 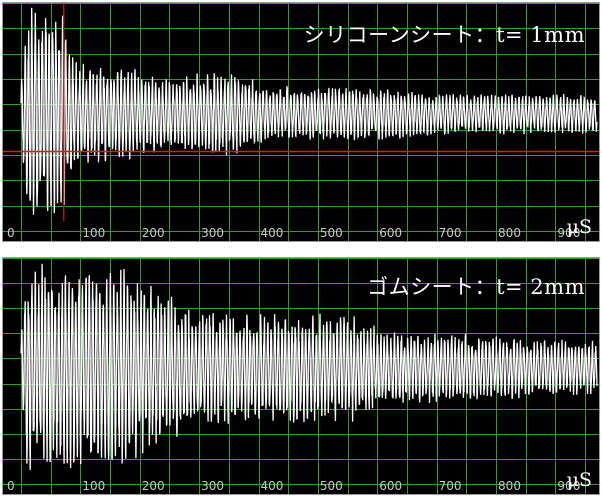 What do you see at coordinates (444, 35) in the screenshot?
I see `chart-title: シリコーンシート：t= 1mm` at bounding box center [444, 35].